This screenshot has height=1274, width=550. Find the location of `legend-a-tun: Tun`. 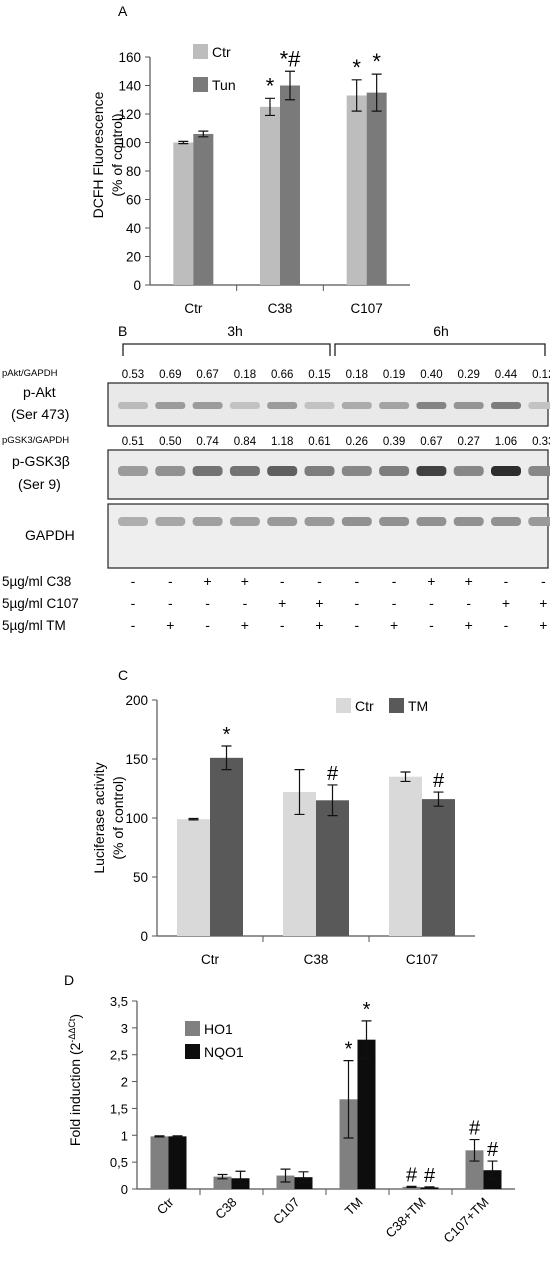

legend-a-tun: Tun is located at coordinates (224, 85).